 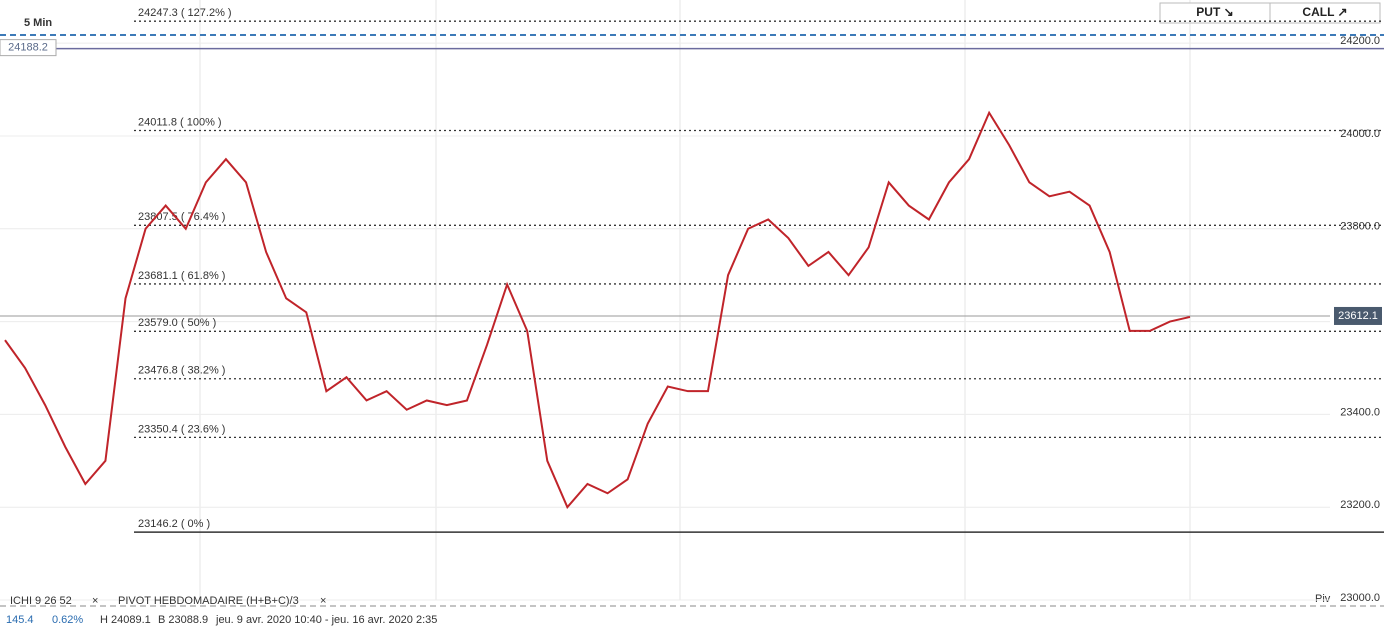 I want to click on fib-label: 23146.2 ( 0% ), so click(x=174, y=524).